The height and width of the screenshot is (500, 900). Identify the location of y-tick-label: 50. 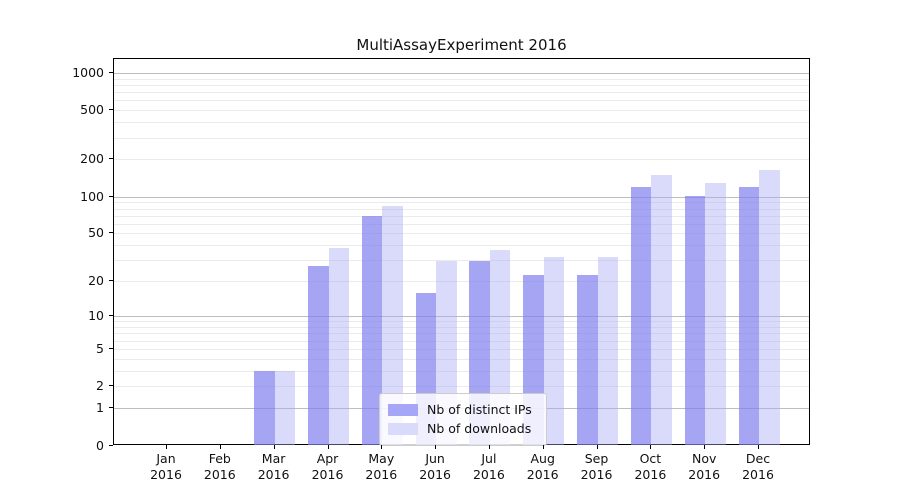
(96, 233).